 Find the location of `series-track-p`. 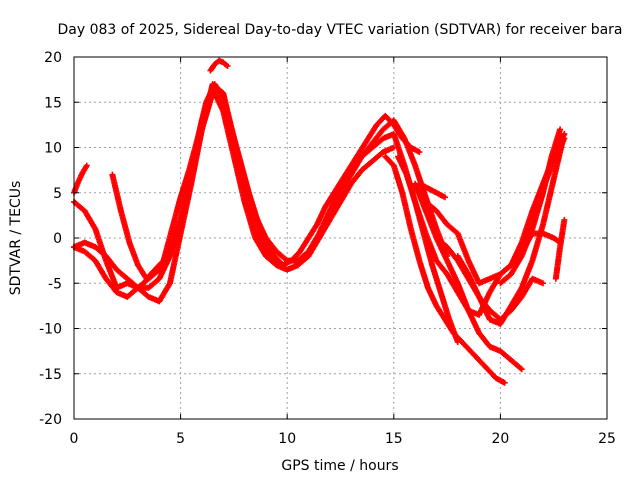

series-track-p is located at coordinates (560, 249).